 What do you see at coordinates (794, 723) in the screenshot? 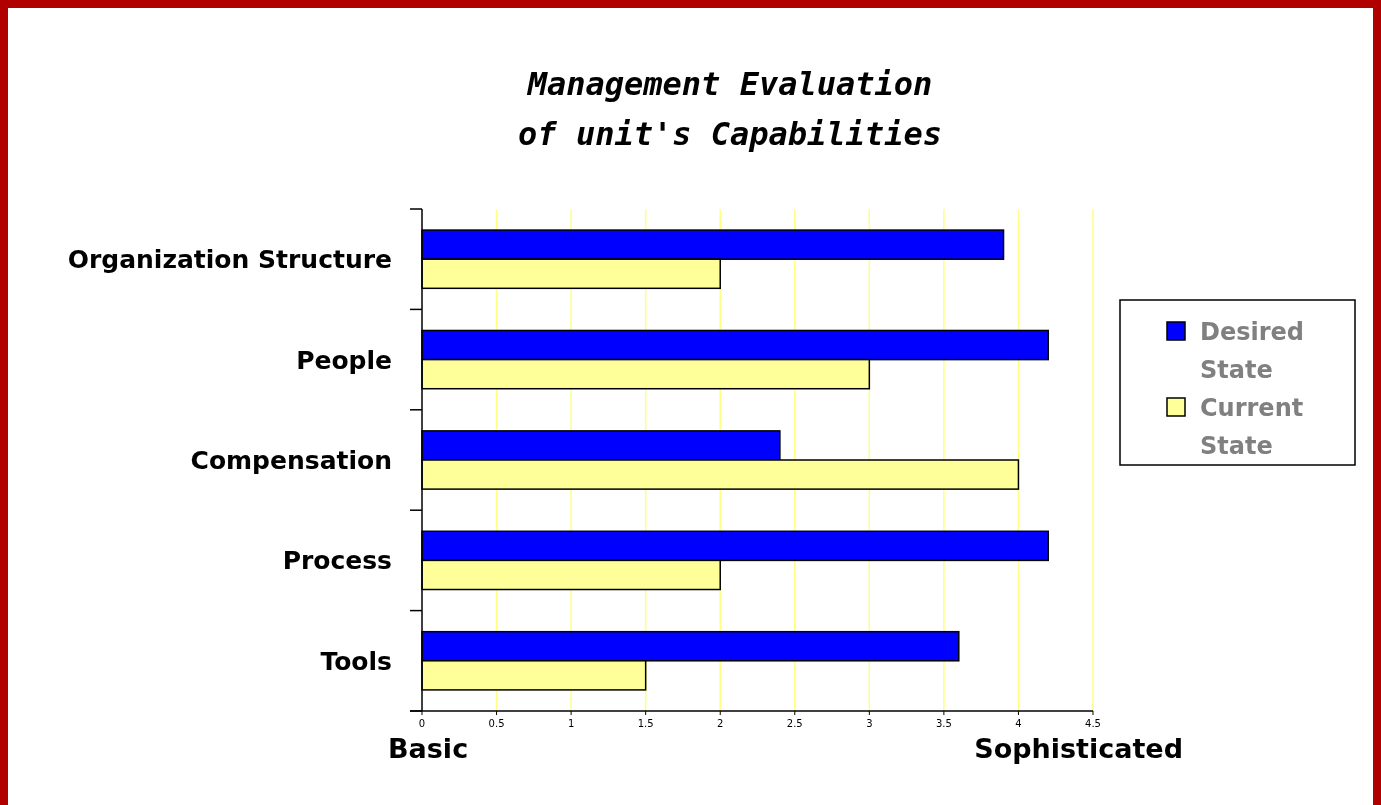
I see `x-tick-label: 2.5` at bounding box center [794, 723].